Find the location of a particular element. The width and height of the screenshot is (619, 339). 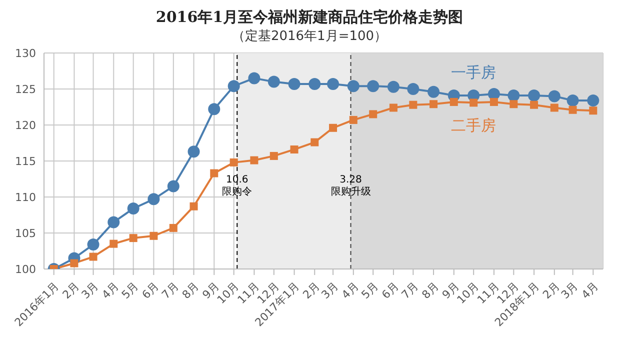

ref-line-label: 3.28 限购升级 is located at coordinates (350, 186).